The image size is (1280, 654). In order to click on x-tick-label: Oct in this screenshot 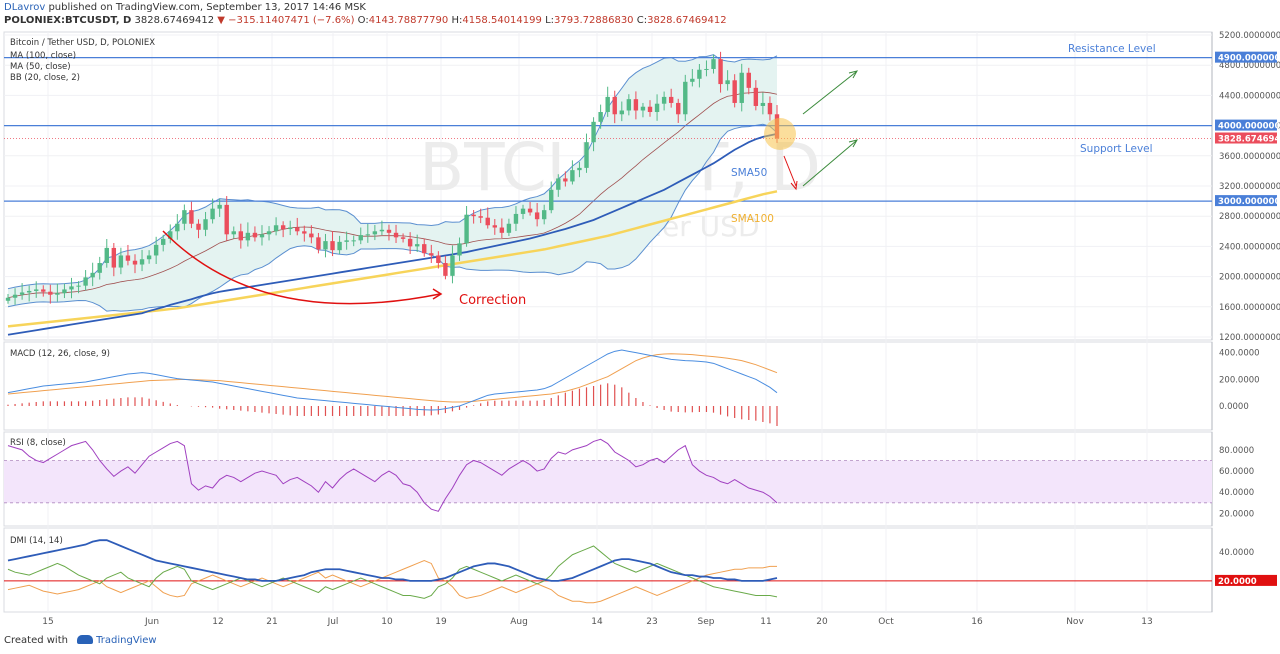, I will do `click(886, 622)`.